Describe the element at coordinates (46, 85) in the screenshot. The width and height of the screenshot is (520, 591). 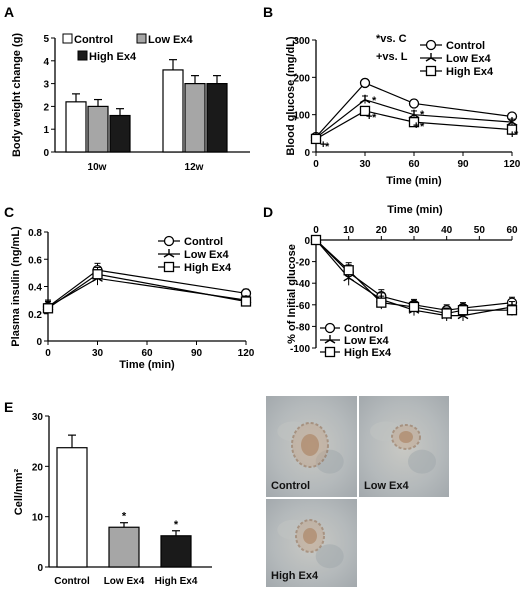
I see `y-tick-label: 3` at that location.